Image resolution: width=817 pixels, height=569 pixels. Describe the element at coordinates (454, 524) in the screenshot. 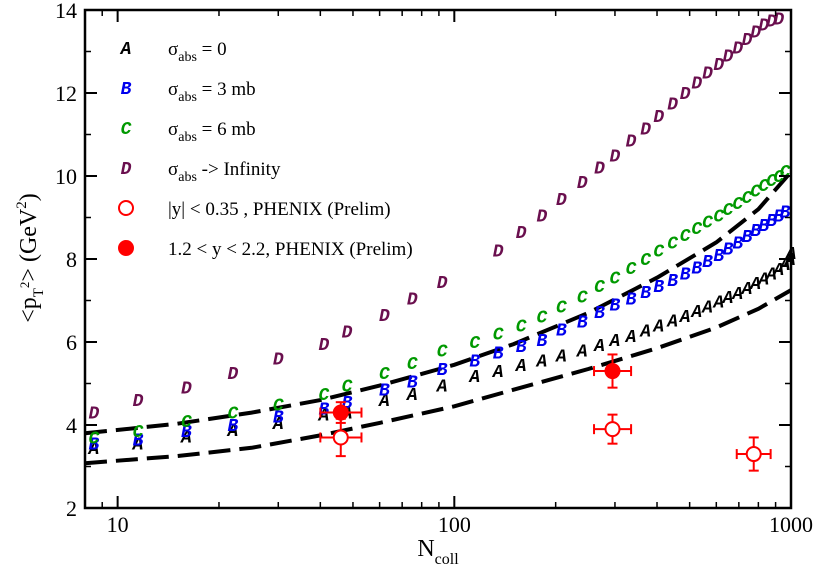

I see `x-tick-label: 100` at that location.